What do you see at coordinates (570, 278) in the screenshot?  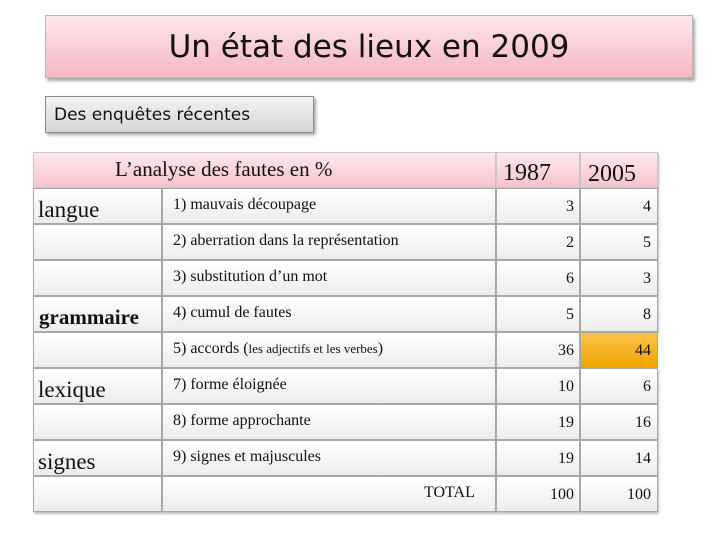 I see `value-1987: 6` at bounding box center [570, 278].